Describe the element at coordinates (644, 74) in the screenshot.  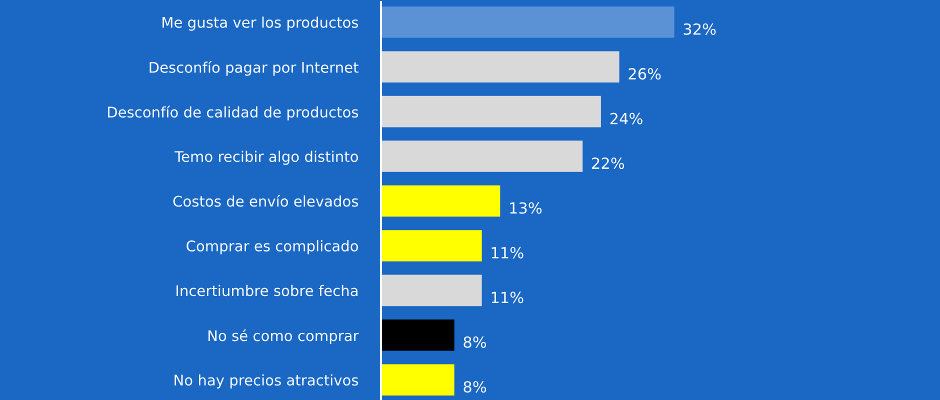
I see `data-label: 26%` at that location.